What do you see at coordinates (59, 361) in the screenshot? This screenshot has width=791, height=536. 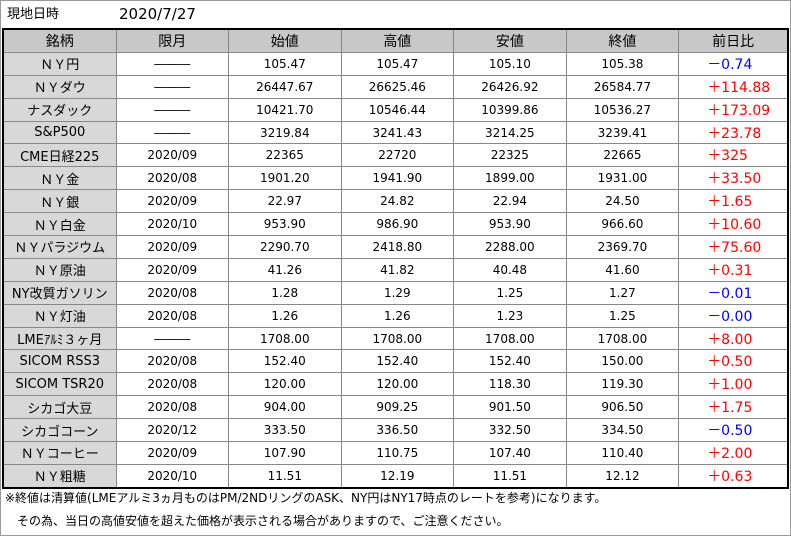 I see `instrument-name: SICOM RSS3` at bounding box center [59, 361].